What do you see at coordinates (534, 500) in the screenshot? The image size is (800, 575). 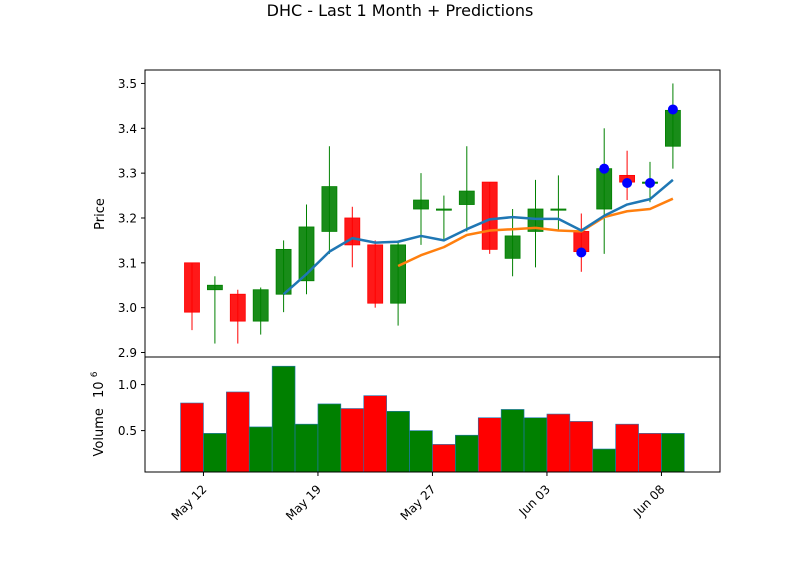 I see `x-tick-label: Jun 03` at bounding box center [534, 500].